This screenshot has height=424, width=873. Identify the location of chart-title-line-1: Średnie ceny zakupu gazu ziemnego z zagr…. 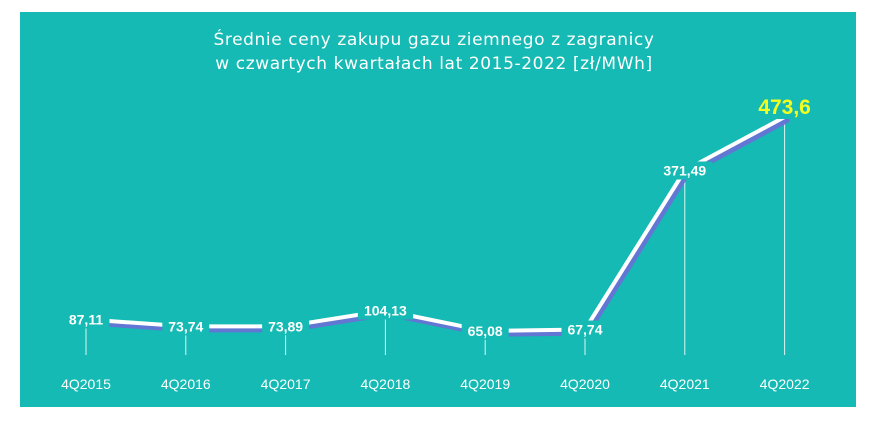
(433, 39).